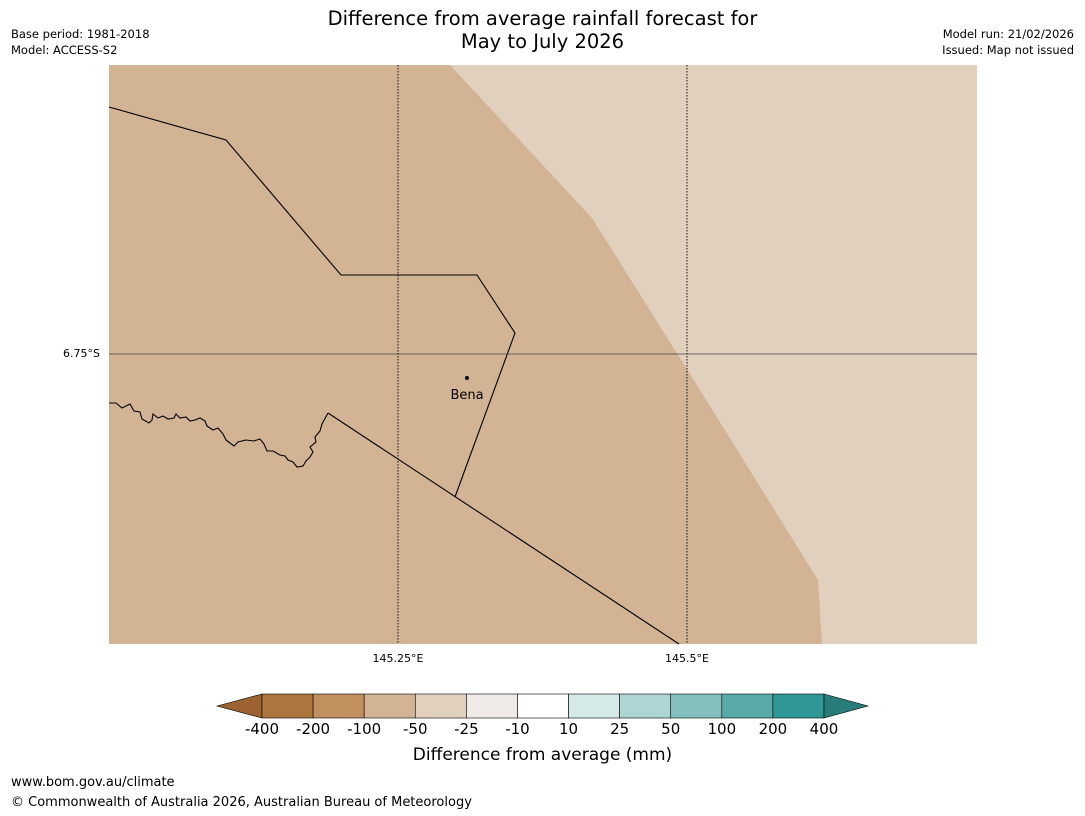  Describe the element at coordinates (503, 528) in the screenshot. I see `province-boundary-south` at that location.